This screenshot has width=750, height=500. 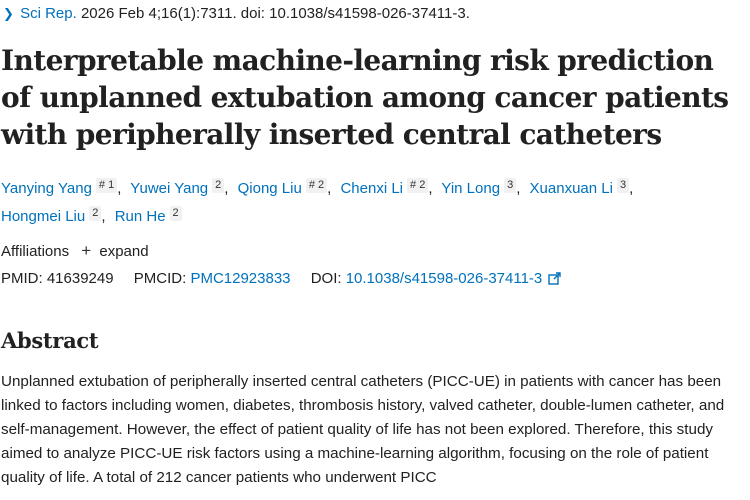 I want to click on author-link: Yin Long, so click(x=471, y=188).